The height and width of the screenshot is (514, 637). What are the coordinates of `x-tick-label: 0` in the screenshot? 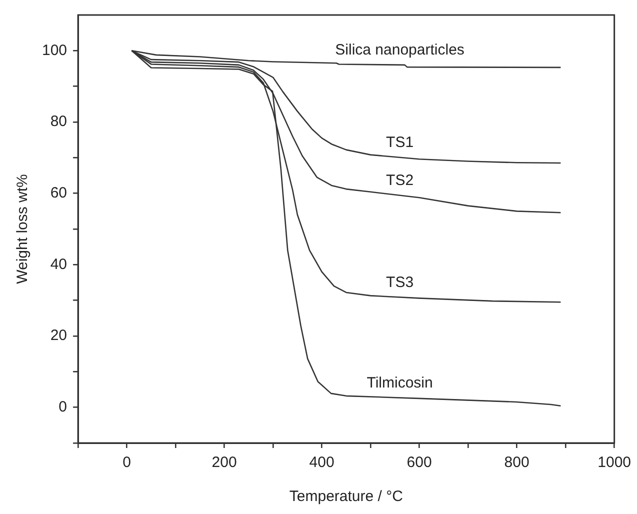 It's located at (126, 463).